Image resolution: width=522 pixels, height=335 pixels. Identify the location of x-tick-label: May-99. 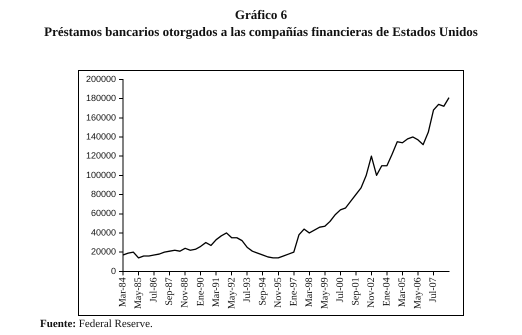
(324, 293).